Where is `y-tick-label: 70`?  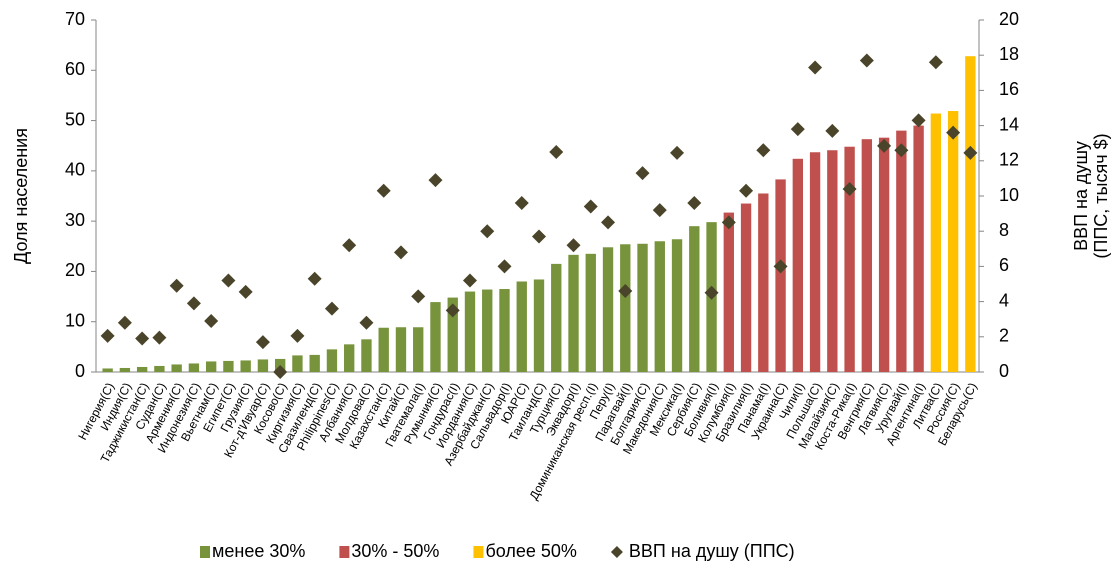
y-tick-label: 70 is located at coordinates (75, 19).